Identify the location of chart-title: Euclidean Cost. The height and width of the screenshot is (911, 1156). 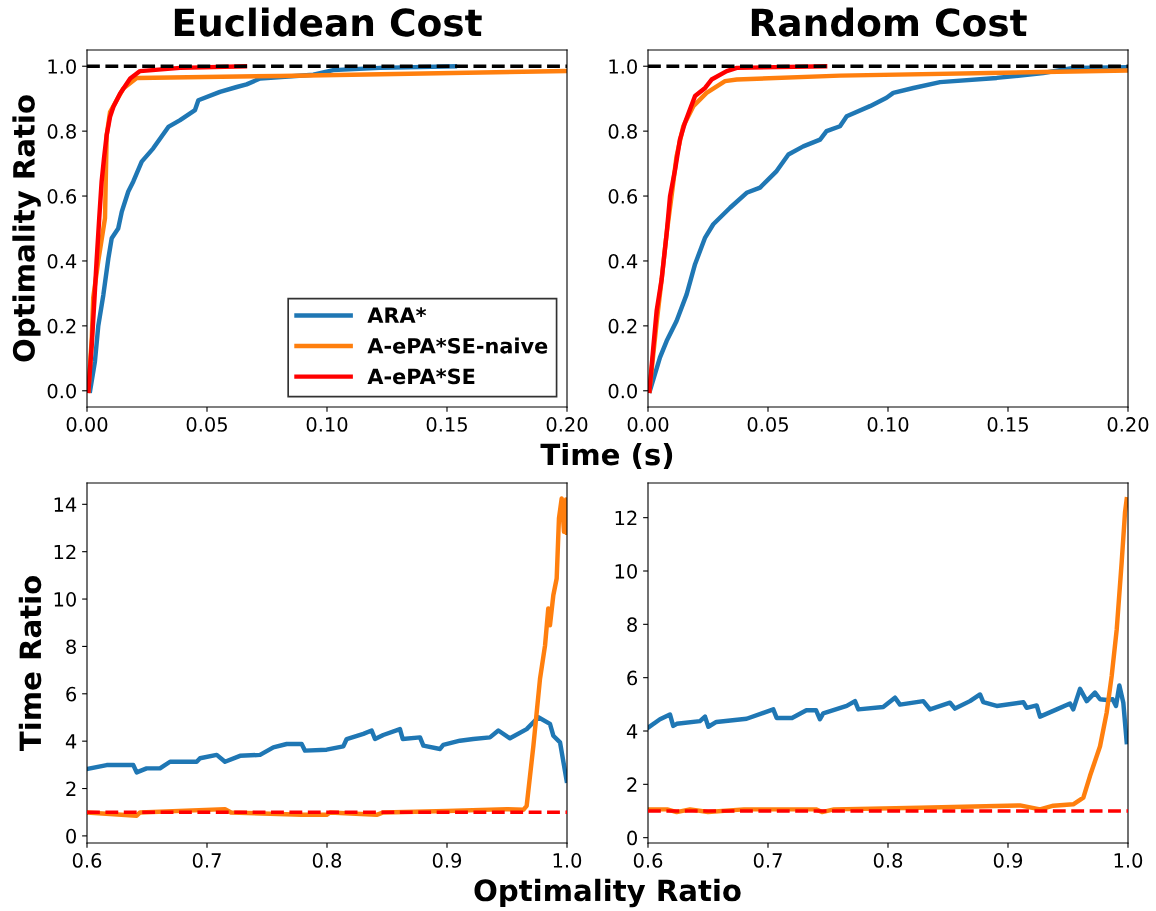
(328, 22).